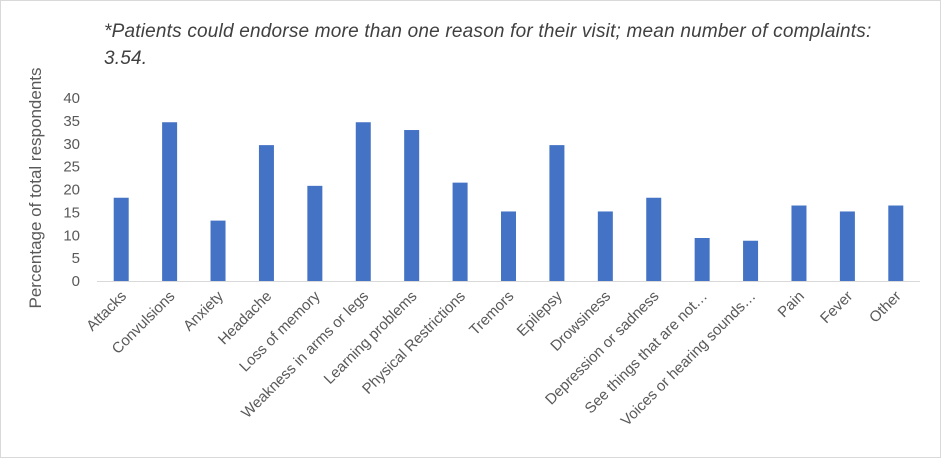  What do you see at coordinates (203, 310) in the screenshot?
I see `x-tick-label: Anxiety` at bounding box center [203, 310].